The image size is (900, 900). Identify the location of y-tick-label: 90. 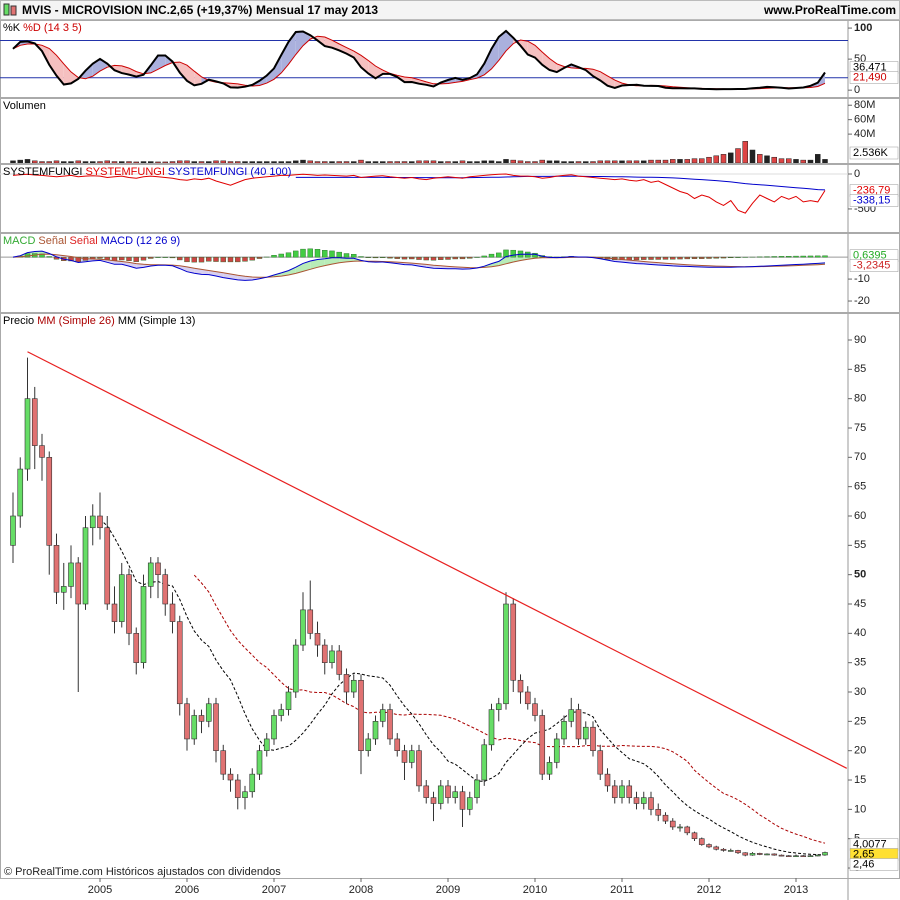
(860, 340).